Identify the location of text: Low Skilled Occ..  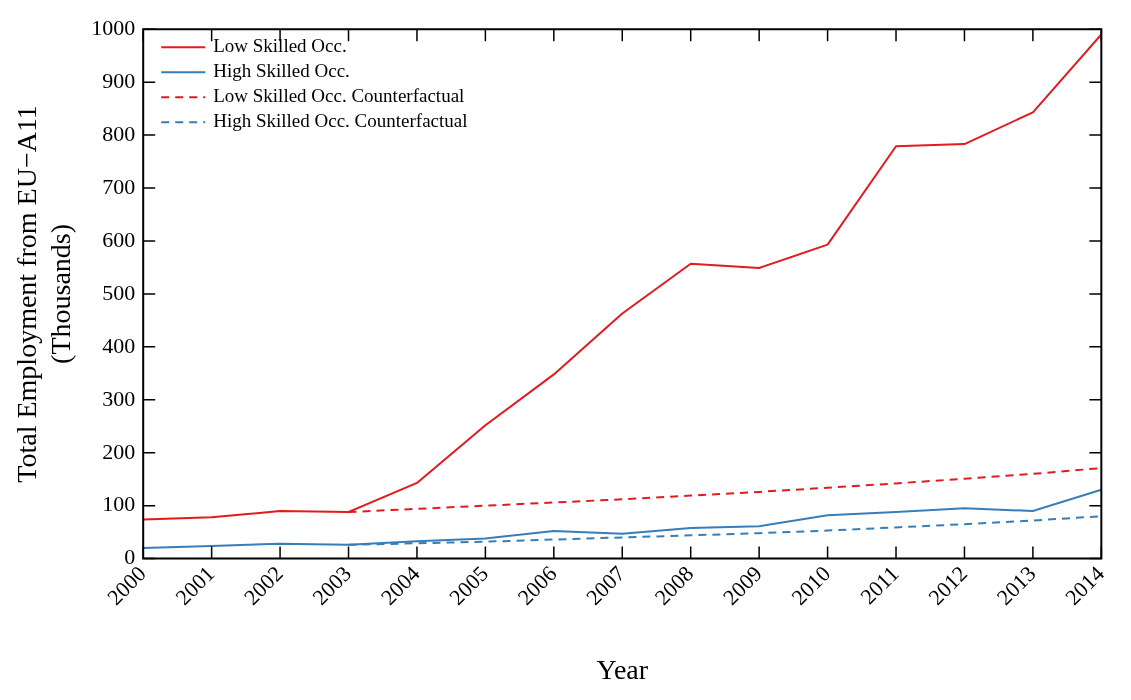
(280, 46).